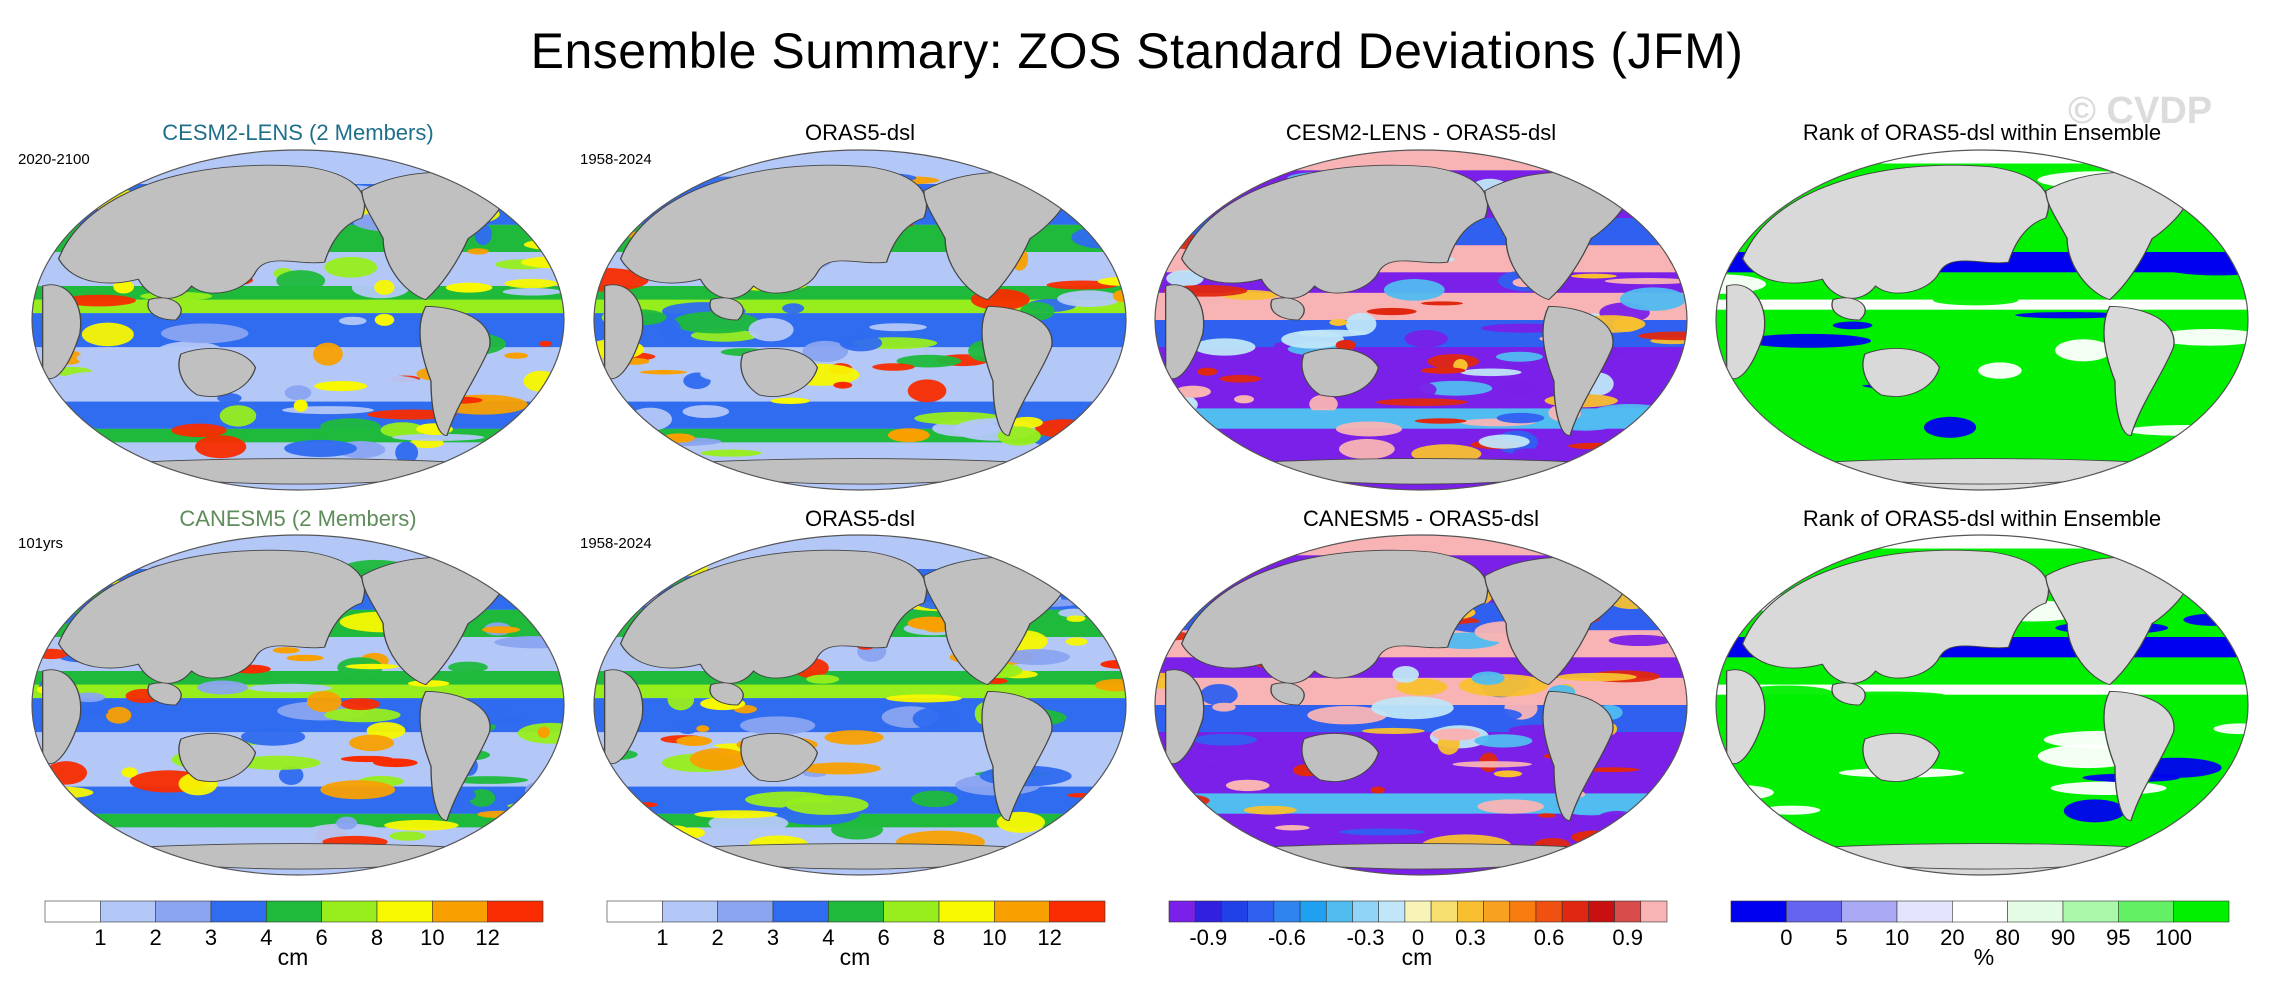 This screenshot has width=2274, height=1000. Describe the element at coordinates (1627, 937) in the screenshot. I see `colorbar-tick-label: 0.9` at that location.